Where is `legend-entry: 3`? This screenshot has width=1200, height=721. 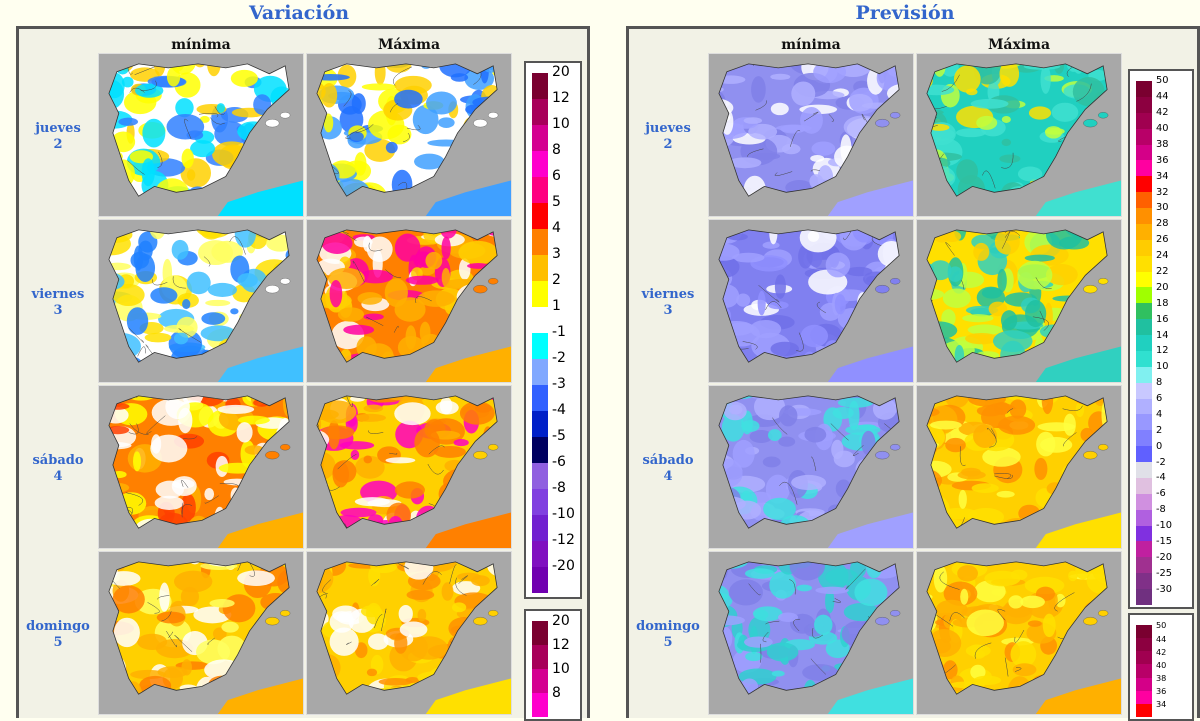 legend-entry: 3 is located at coordinates (553, 263).